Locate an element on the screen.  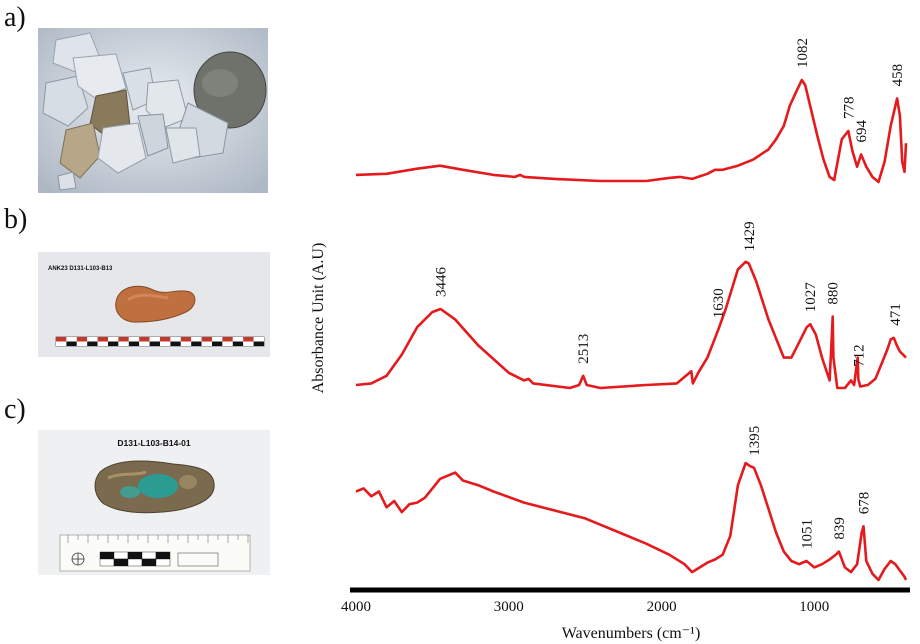
sample-photo-b: ANK23 D131-L103-B13 is located at coordinates (154, 304).